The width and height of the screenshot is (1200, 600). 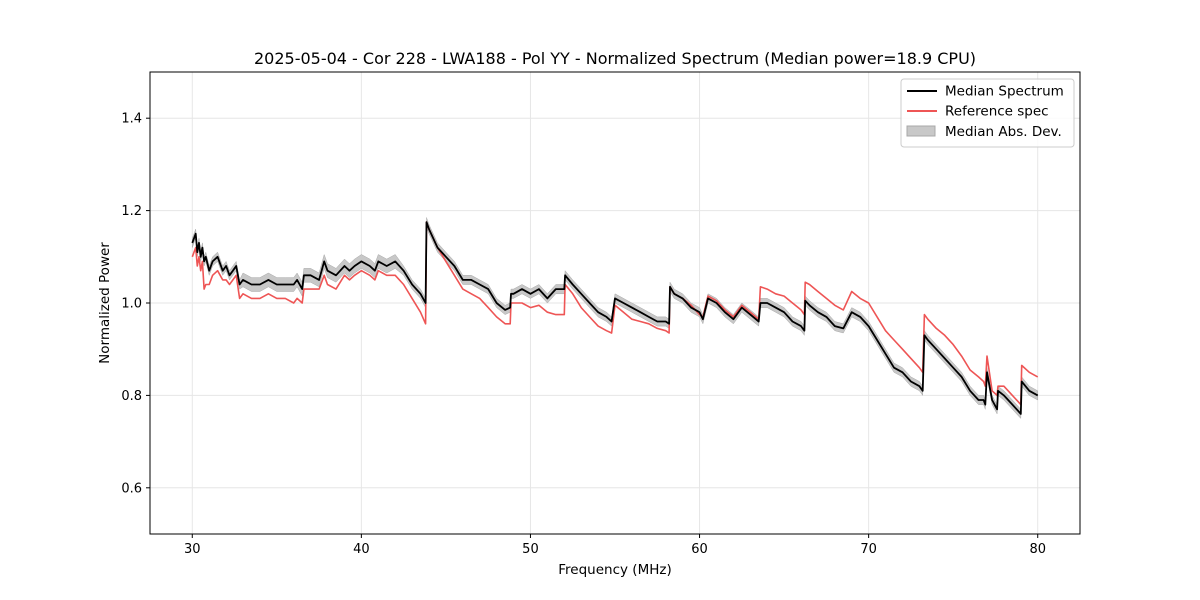 I want to click on legend-median-label: Median Spectrum, so click(x=1004, y=92).